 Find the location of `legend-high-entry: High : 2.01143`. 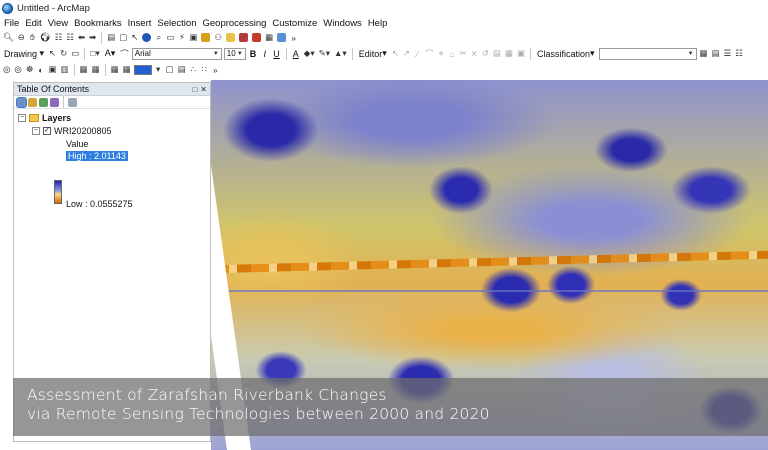

legend-high-entry: High : 2.01143 is located at coordinates (97, 156).